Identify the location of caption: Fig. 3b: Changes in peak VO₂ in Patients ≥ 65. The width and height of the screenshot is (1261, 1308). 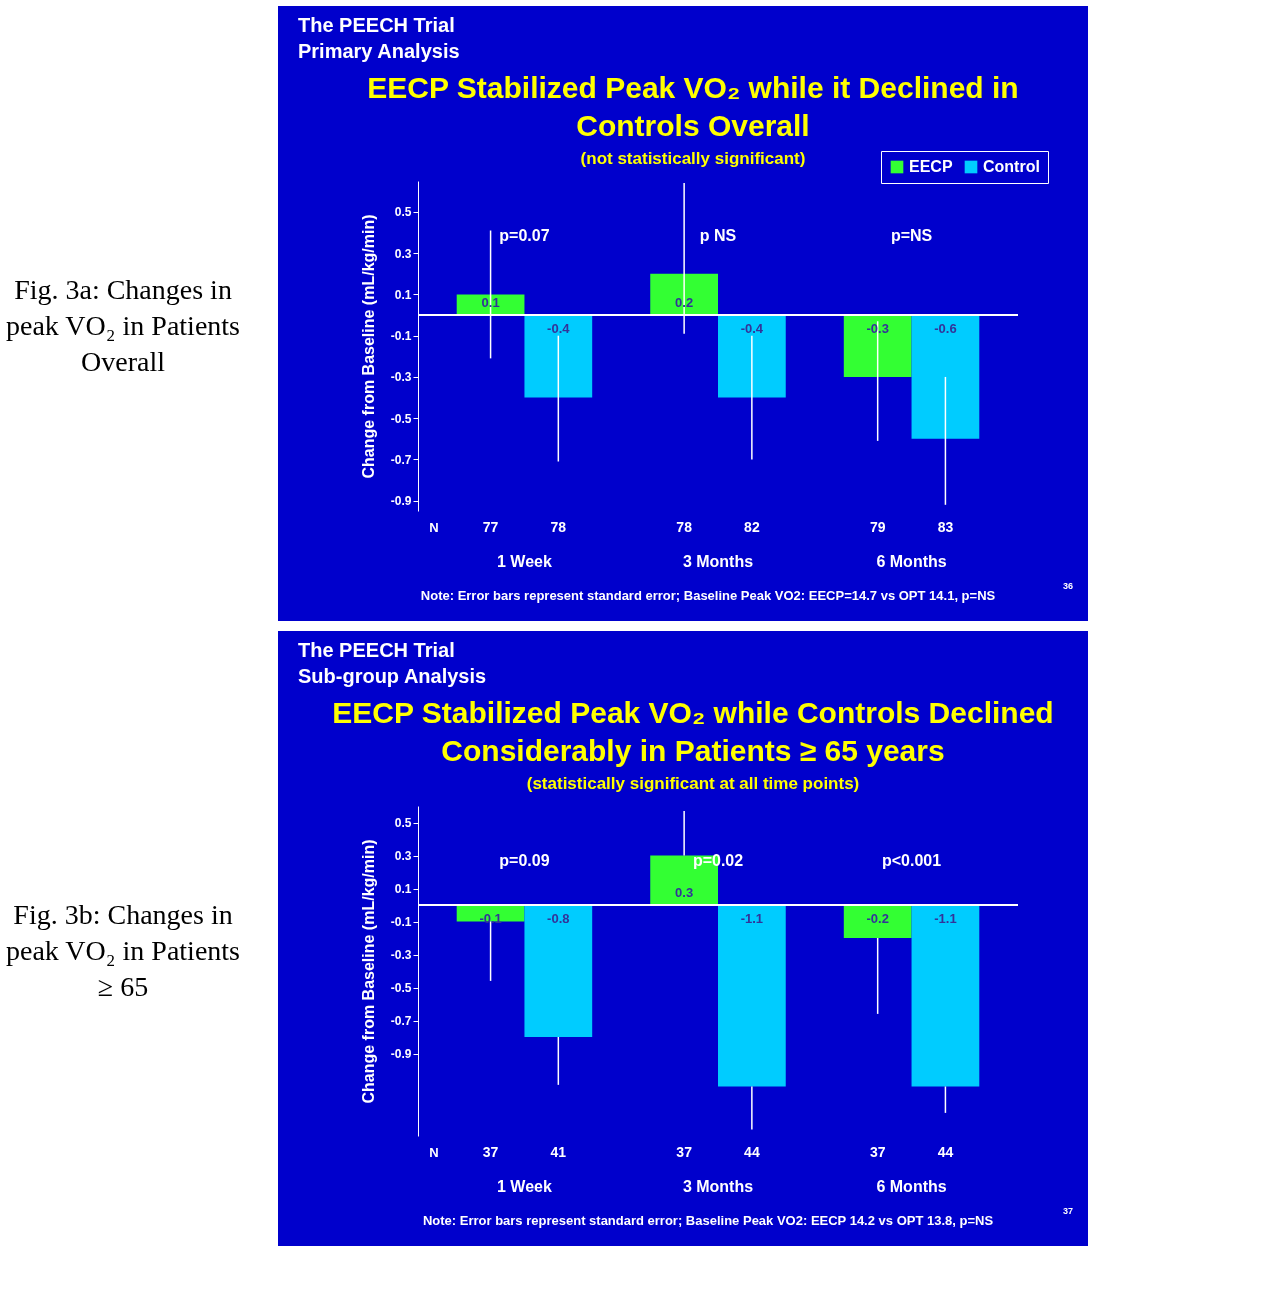
(123, 950).